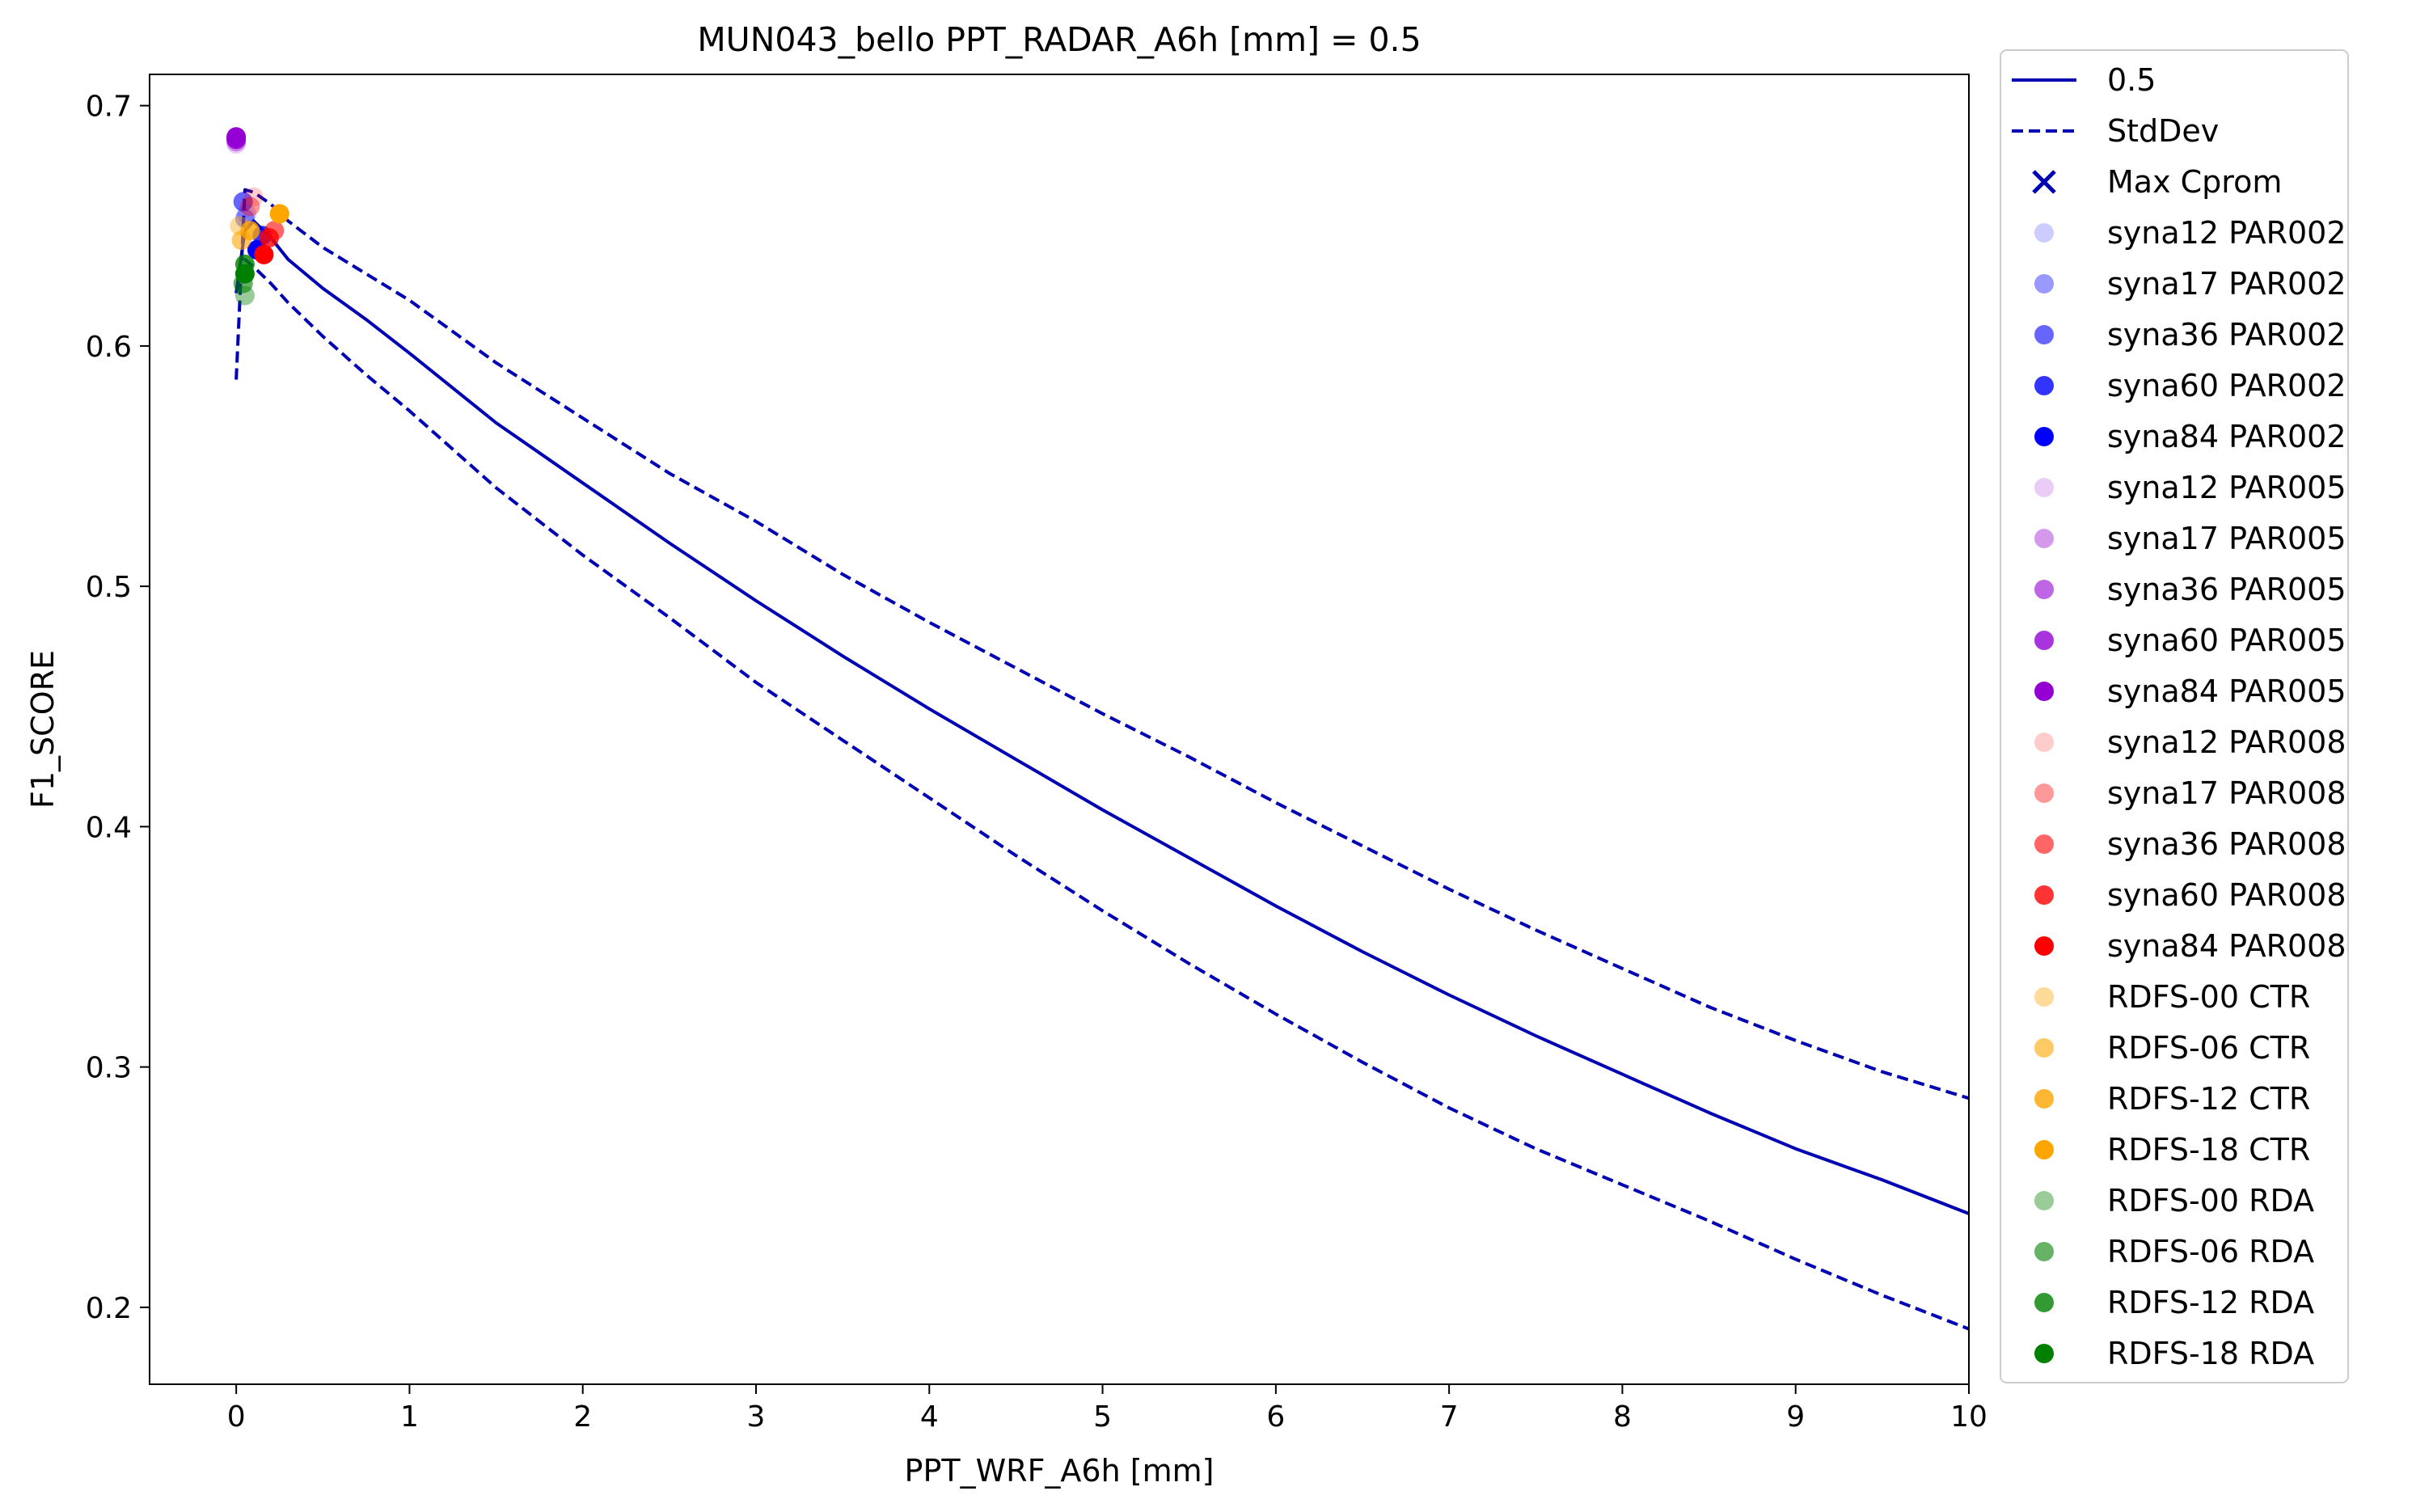 The width and height of the screenshot is (2412, 1512). I want to click on x-tick-label: 9, so click(1795, 1417).